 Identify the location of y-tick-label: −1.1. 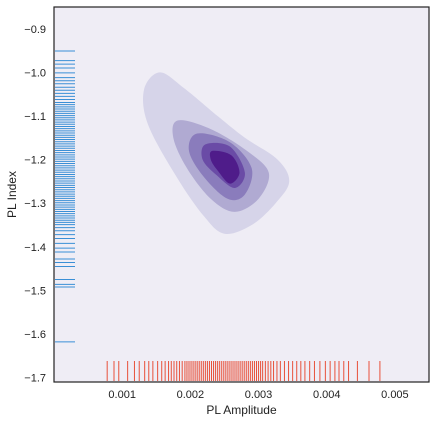
(35, 117).